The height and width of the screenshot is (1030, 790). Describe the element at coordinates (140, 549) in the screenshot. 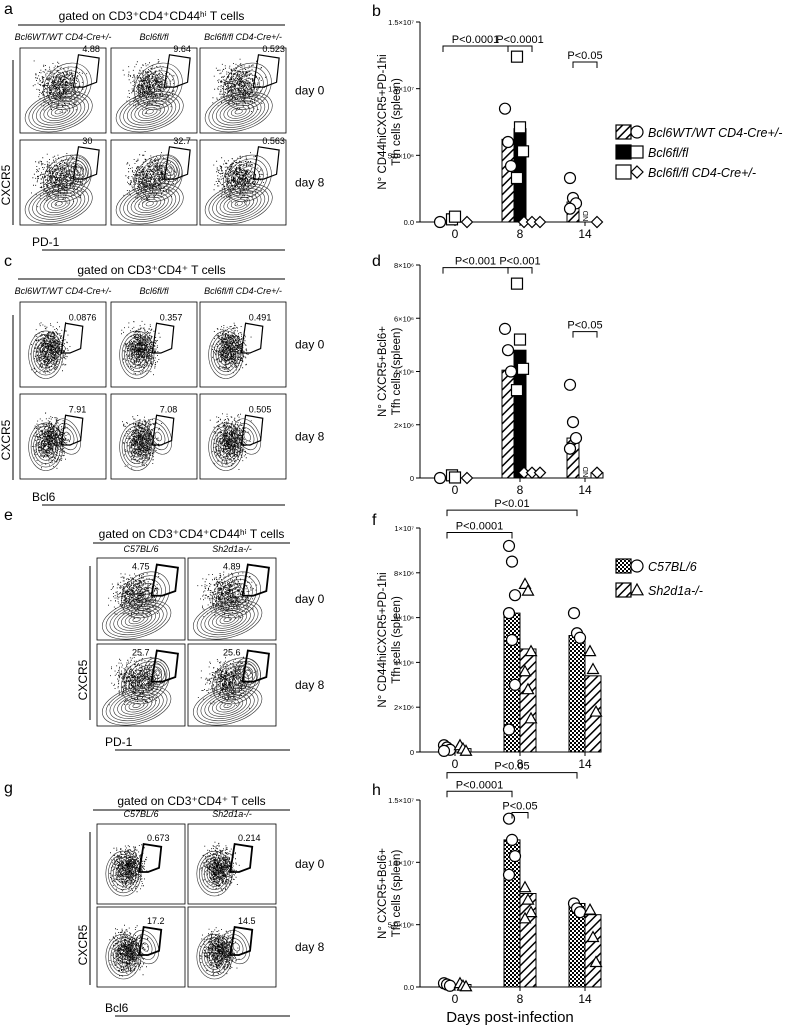

I see `genotype-label: C57BL/6` at that location.